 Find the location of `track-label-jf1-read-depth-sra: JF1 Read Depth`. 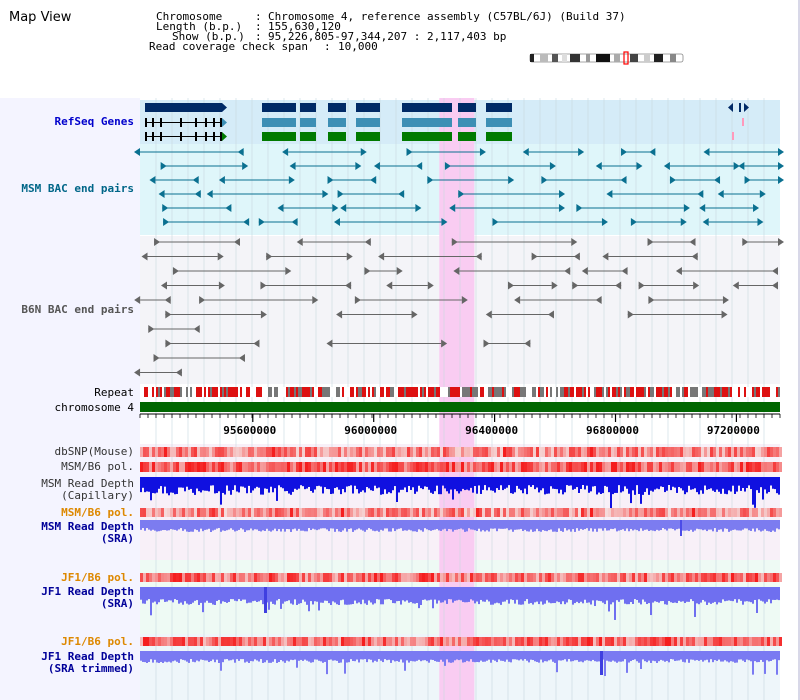

track-label-jf1-read-depth-sra: JF1 Read Depth is located at coordinates (87, 591).